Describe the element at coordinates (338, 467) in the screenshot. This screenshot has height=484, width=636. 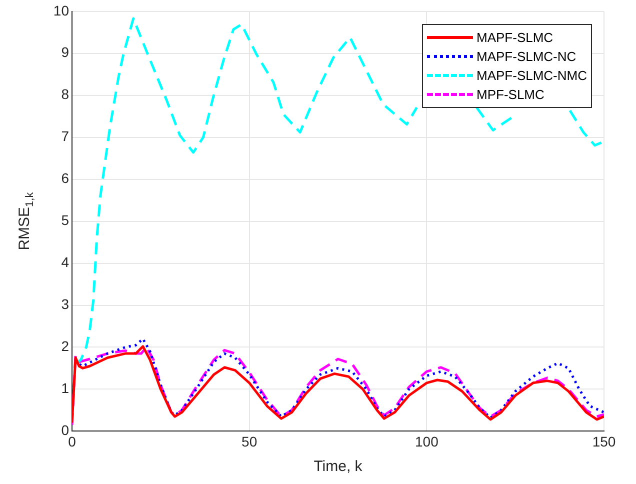
I see `x-axis-title: Time, k` at that location.